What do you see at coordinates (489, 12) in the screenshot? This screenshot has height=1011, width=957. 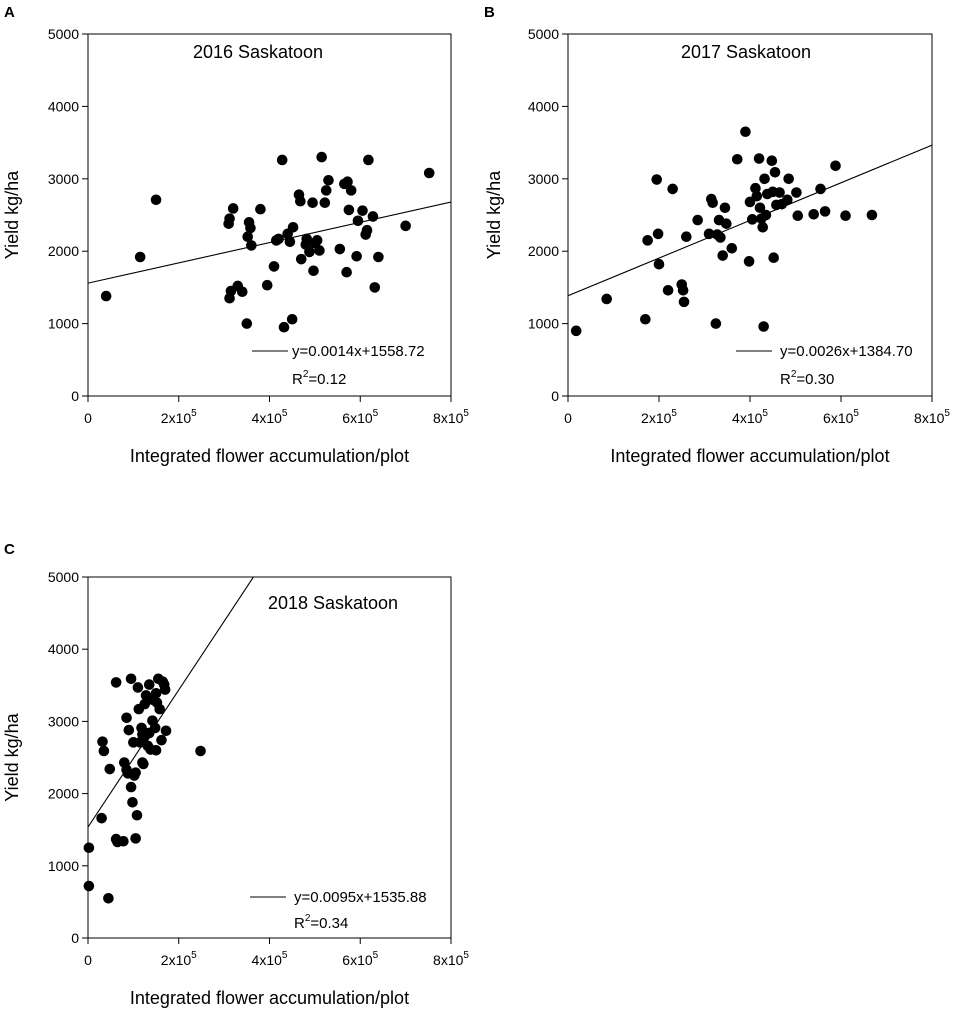 I see `panel-letter: B` at bounding box center [489, 12].